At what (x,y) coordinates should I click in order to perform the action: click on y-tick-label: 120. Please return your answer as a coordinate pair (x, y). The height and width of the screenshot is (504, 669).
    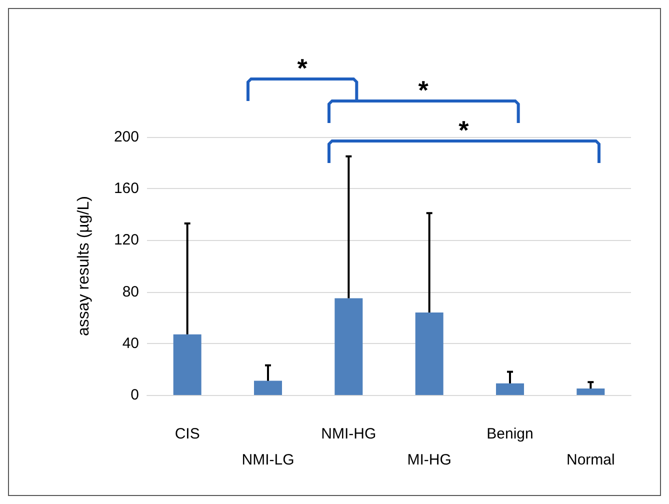
    Looking at the image, I should click on (126, 240).